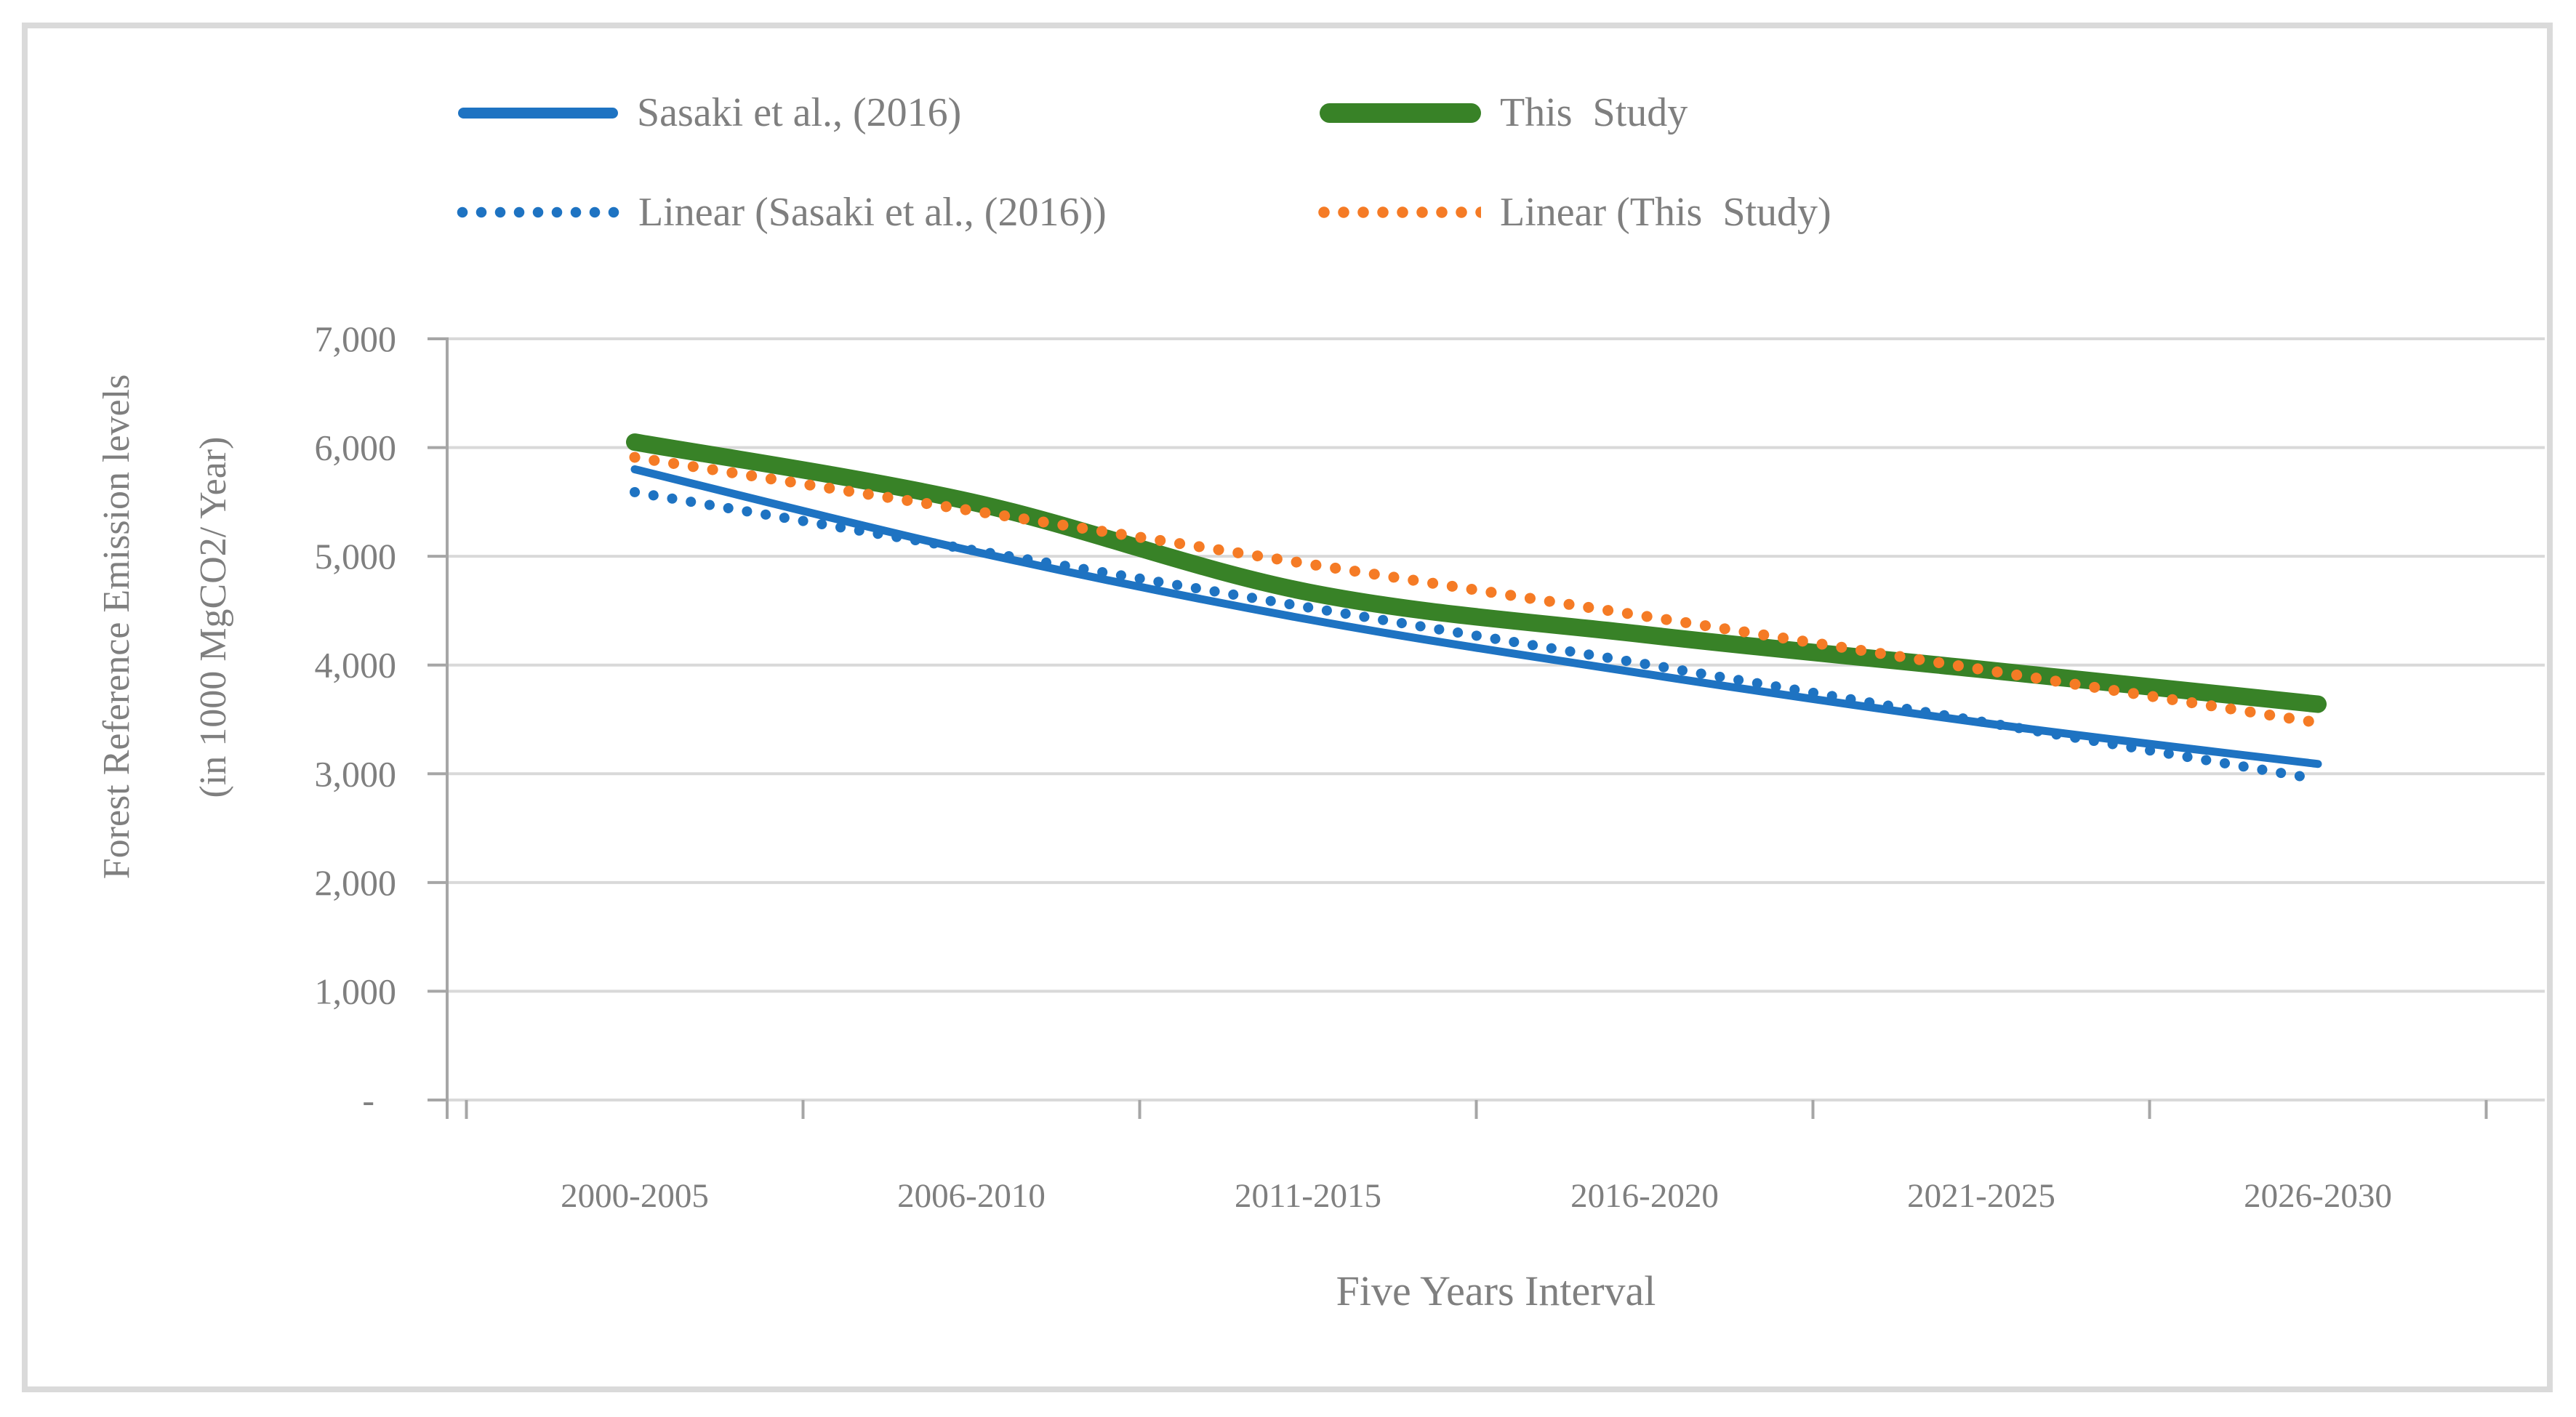 The width and height of the screenshot is (2576, 1417). I want to click on x-tick-label-1: 2006-2010, so click(972, 1196).